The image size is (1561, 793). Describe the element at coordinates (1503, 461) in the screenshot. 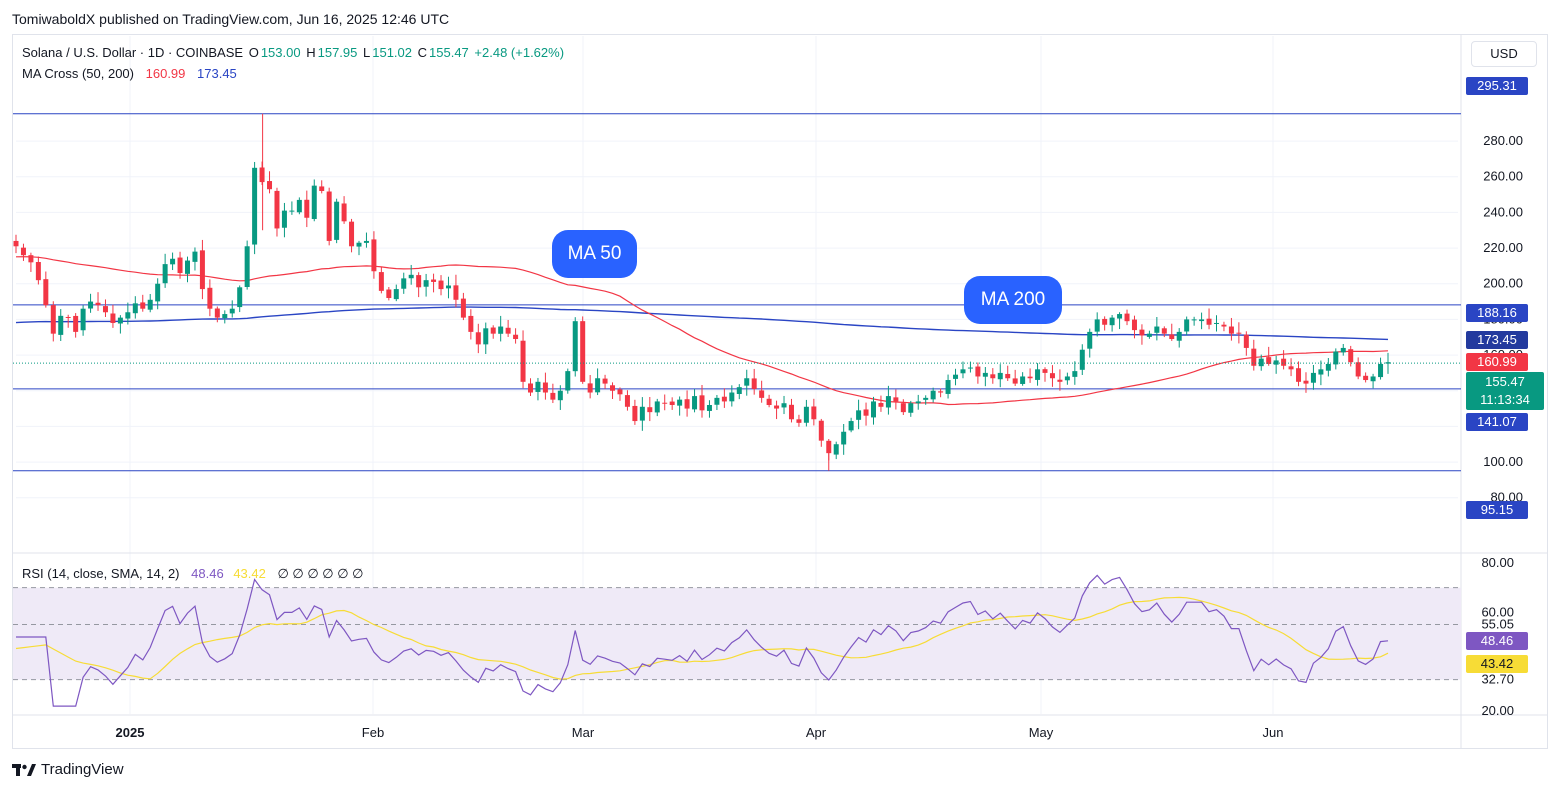

I see `price-tick-label: 100.00` at that location.